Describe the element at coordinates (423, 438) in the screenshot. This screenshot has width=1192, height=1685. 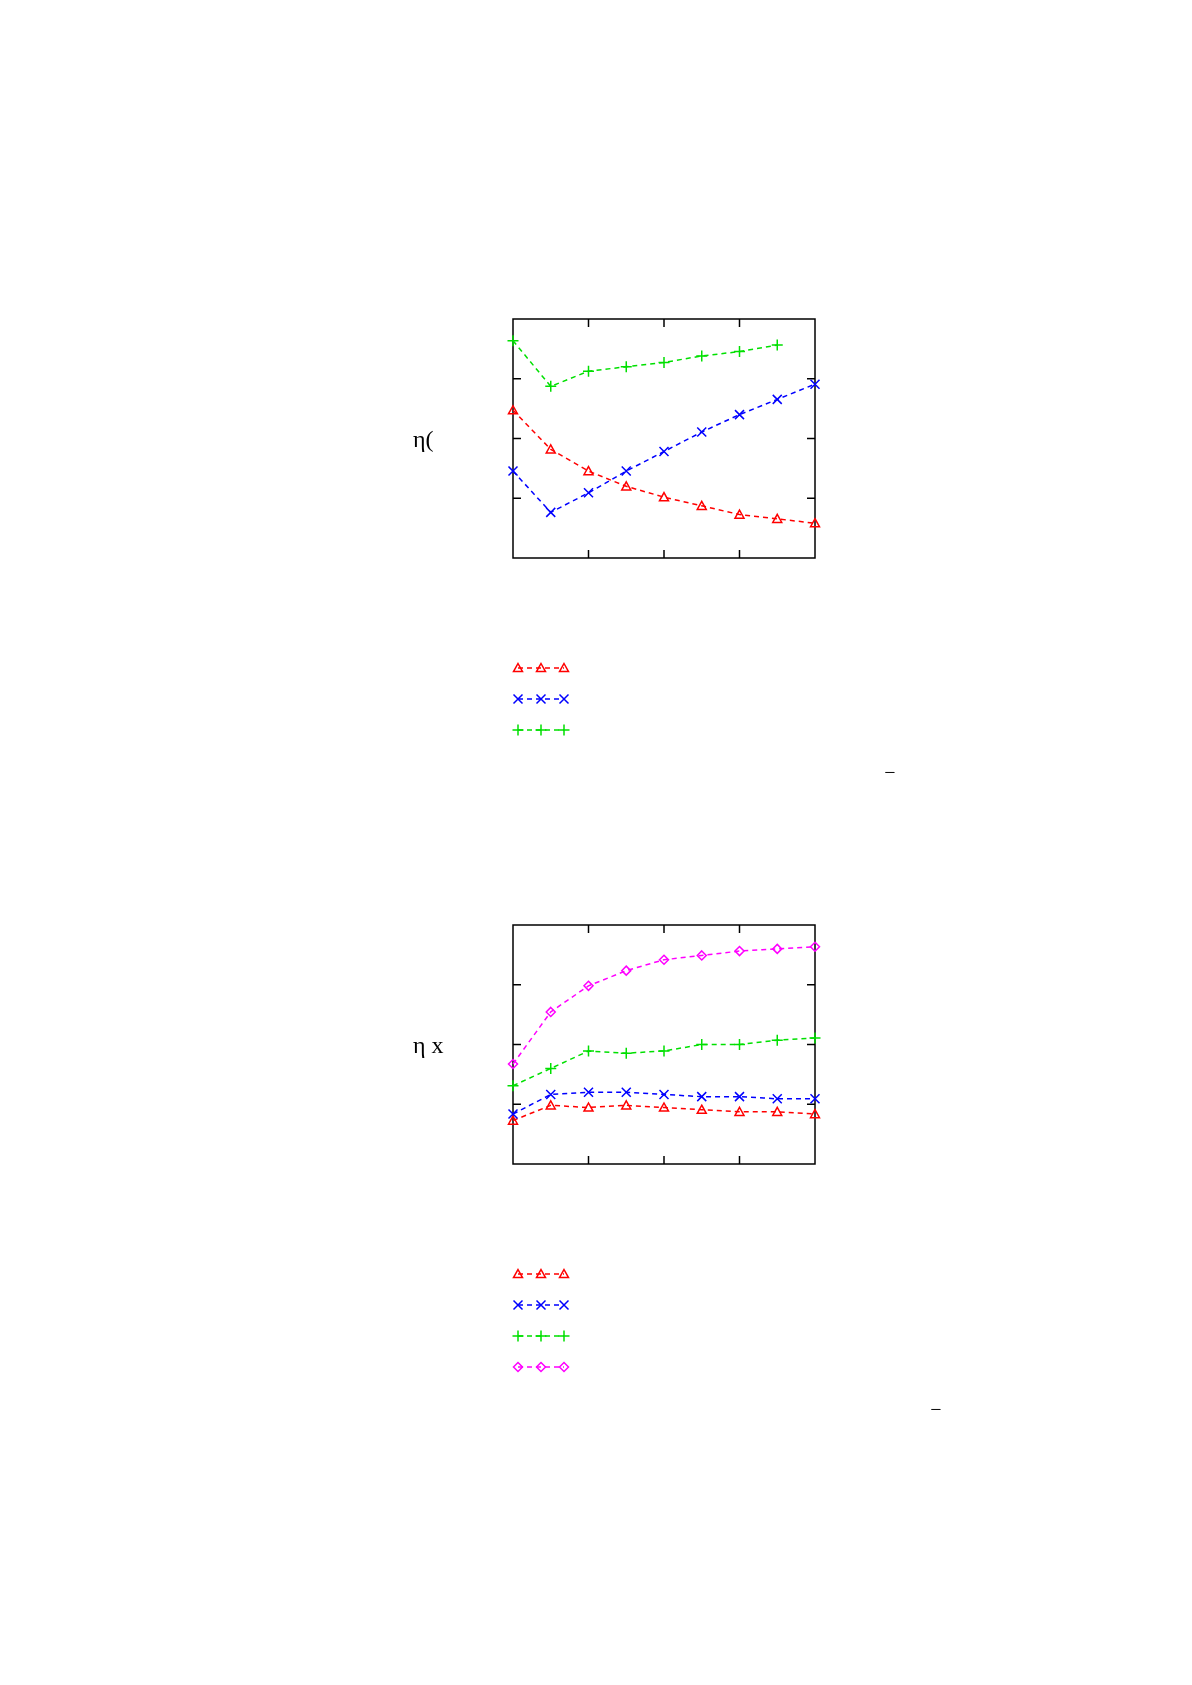
I see `y-axis-title: η(` at that location.